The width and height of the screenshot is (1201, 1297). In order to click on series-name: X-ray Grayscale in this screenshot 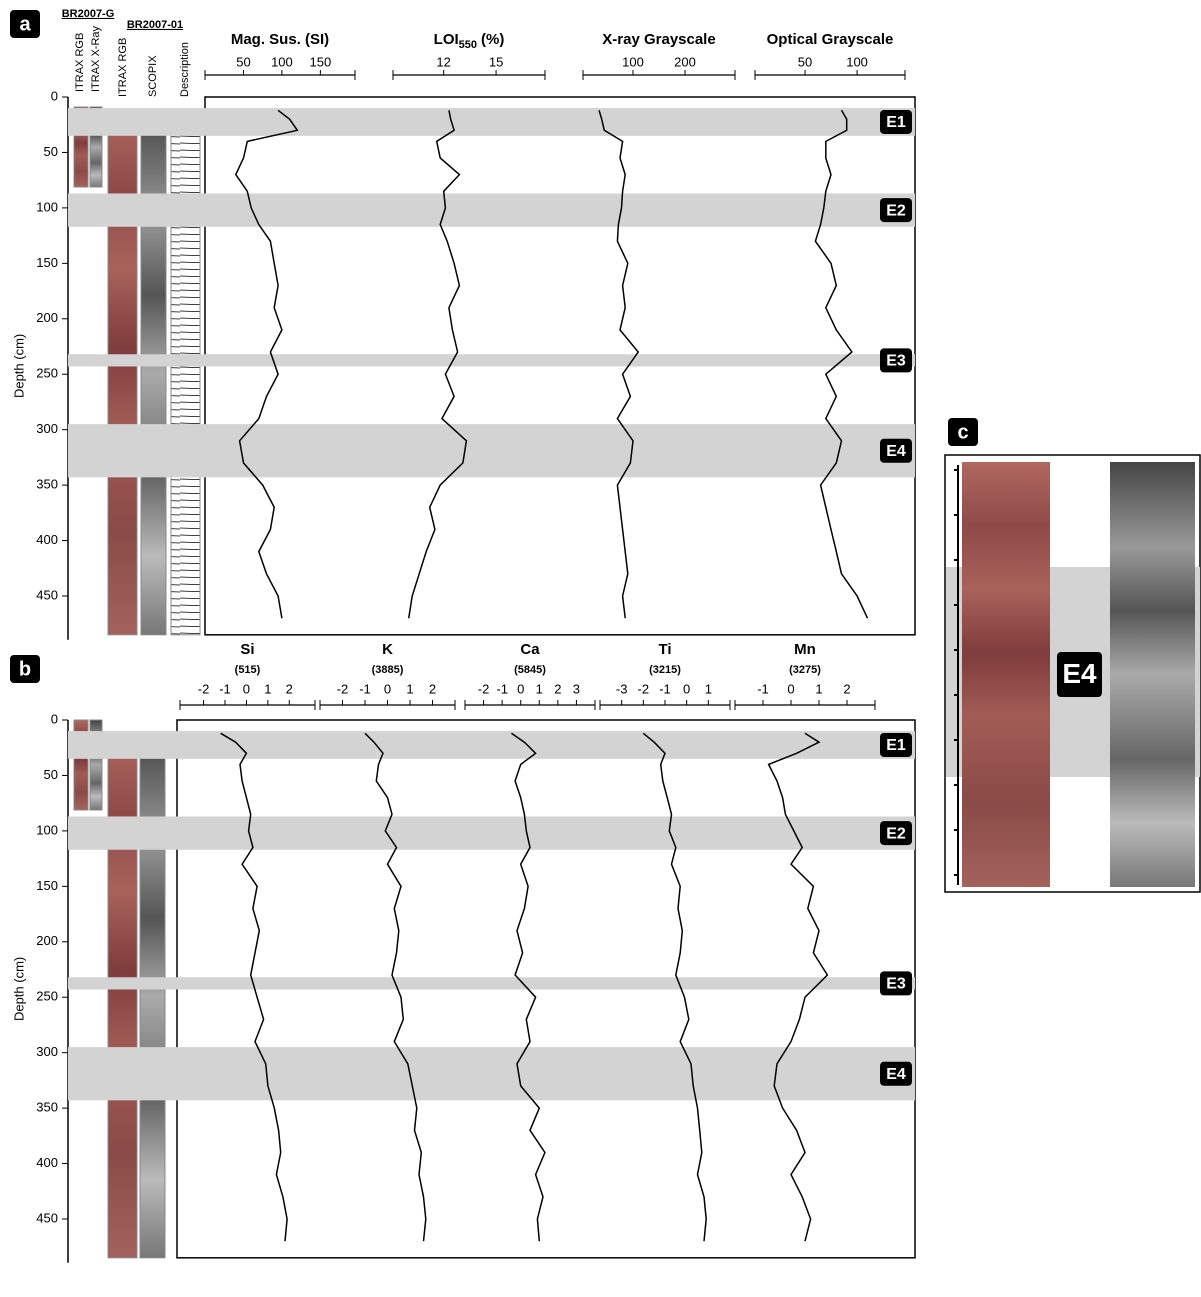, I will do `click(658, 39)`.